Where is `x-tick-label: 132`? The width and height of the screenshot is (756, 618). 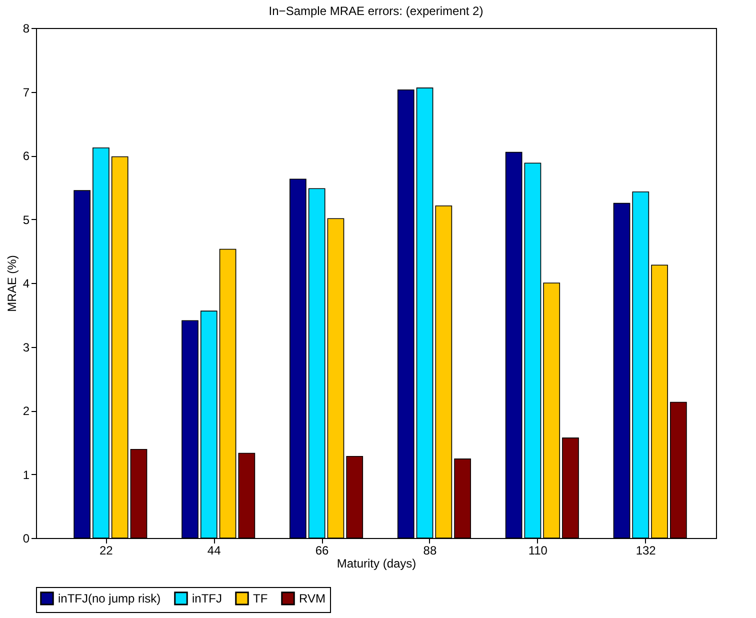 x-tick-label: 132 is located at coordinates (646, 551).